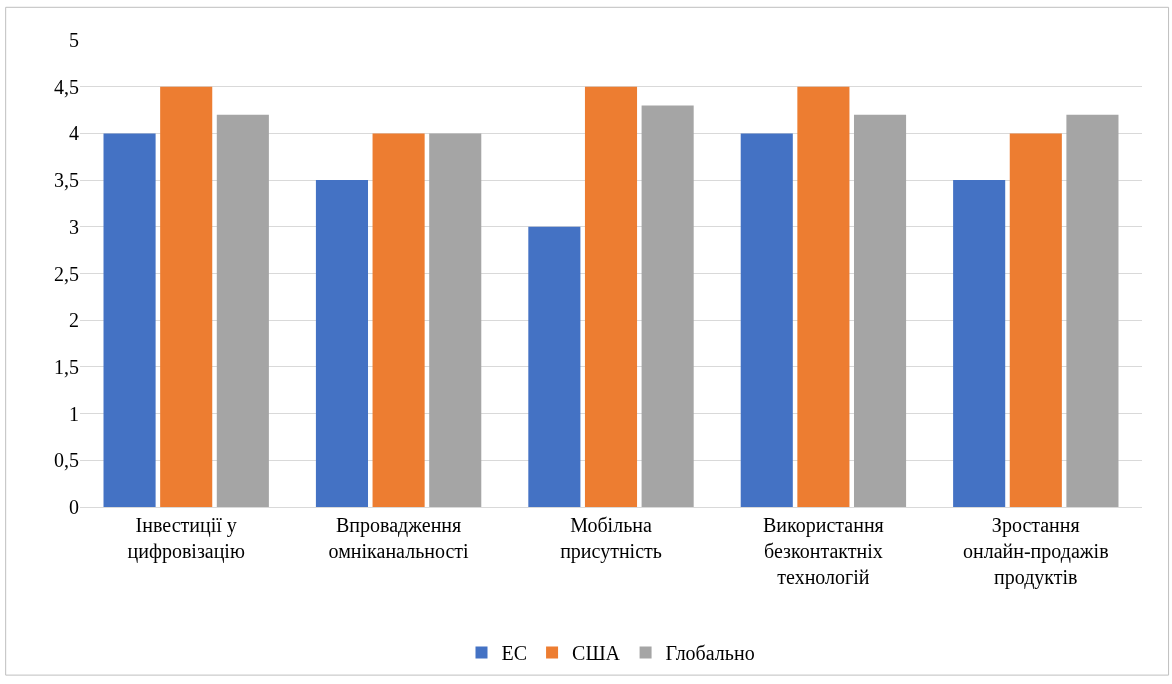  I want to click on y-tick-label: 3, so click(74, 226).